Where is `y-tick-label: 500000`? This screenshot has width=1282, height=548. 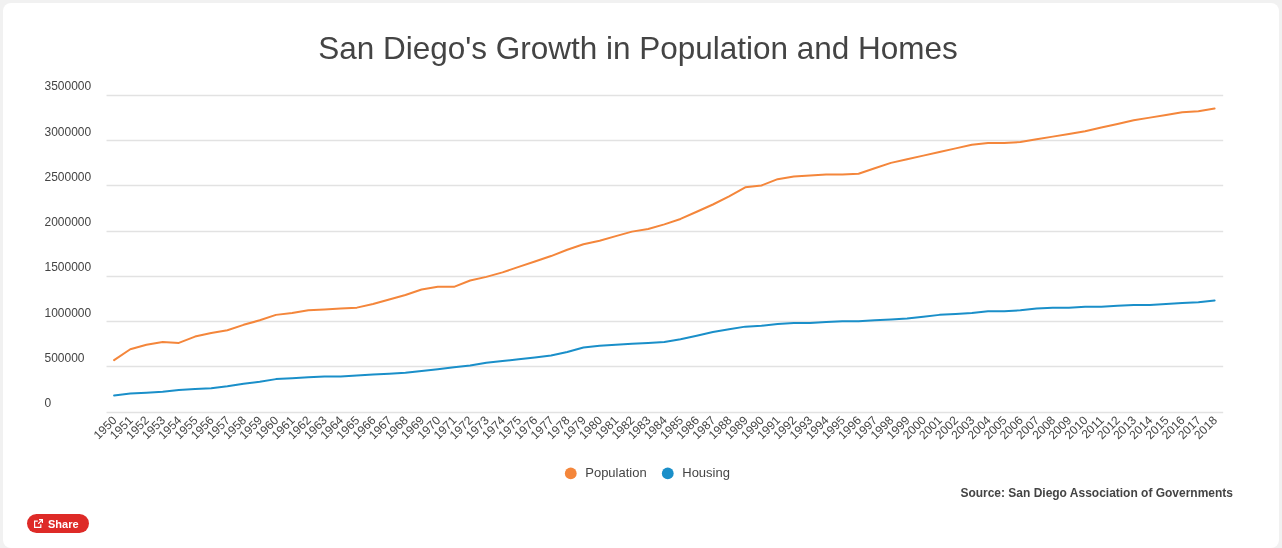
y-tick-label: 500000 is located at coordinates (64, 357).